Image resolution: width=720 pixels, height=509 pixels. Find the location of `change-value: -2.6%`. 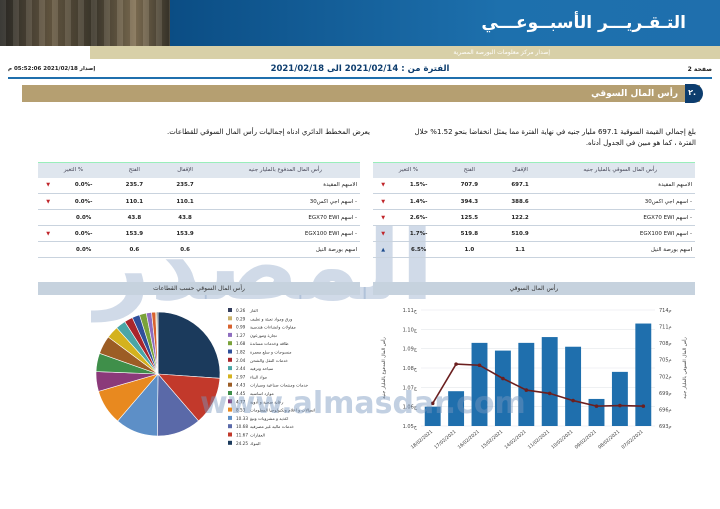

change-value: -2.6% is located at coordinates (419, 217).